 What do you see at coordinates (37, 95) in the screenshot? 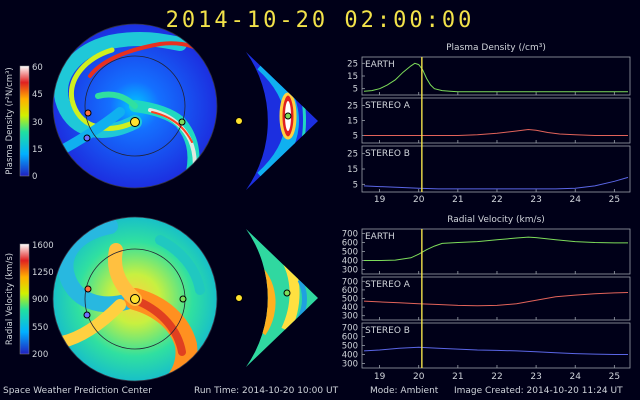
I see `density-colorbar-tick: 45` at bounding box center [37, 95].